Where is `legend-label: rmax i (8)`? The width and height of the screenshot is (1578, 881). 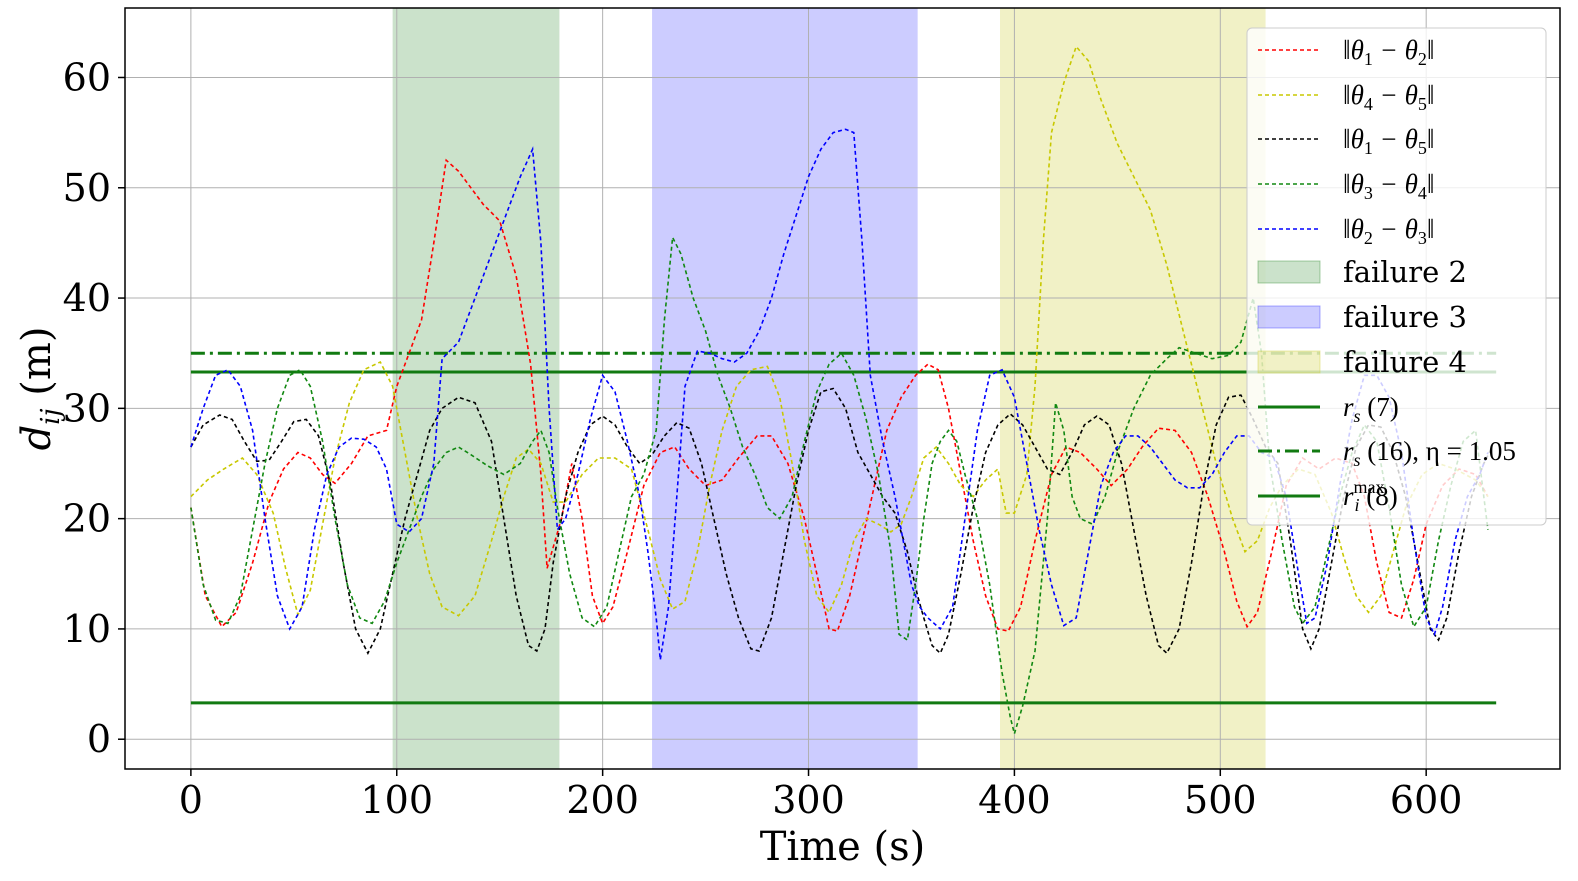 legend-label: rmax i (8) is located at coordinates (1370, 496).